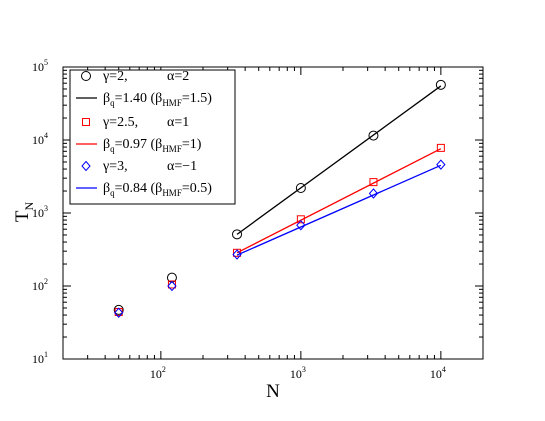  What do you see at coordinates (40, 212) in the screenshot?
I see `y-tick-label: 10³` at bounding box center [40, 212].